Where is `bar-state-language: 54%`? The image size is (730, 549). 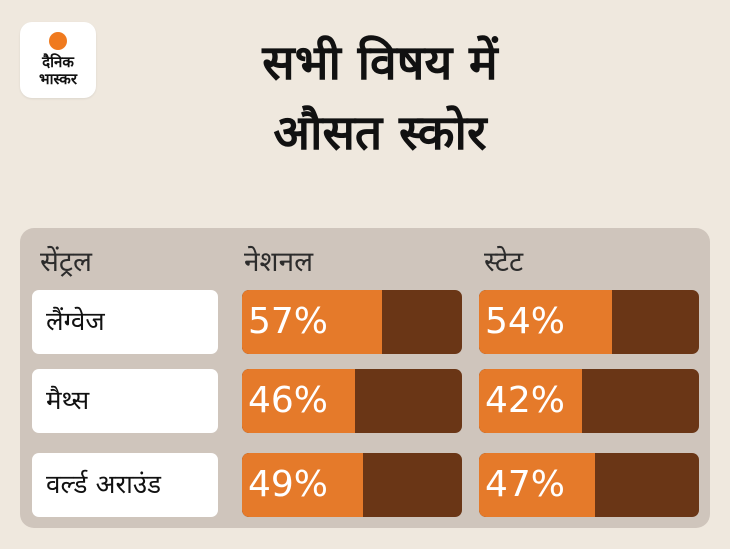
bar-state-language: 54% is located at coordinates (589, 322).